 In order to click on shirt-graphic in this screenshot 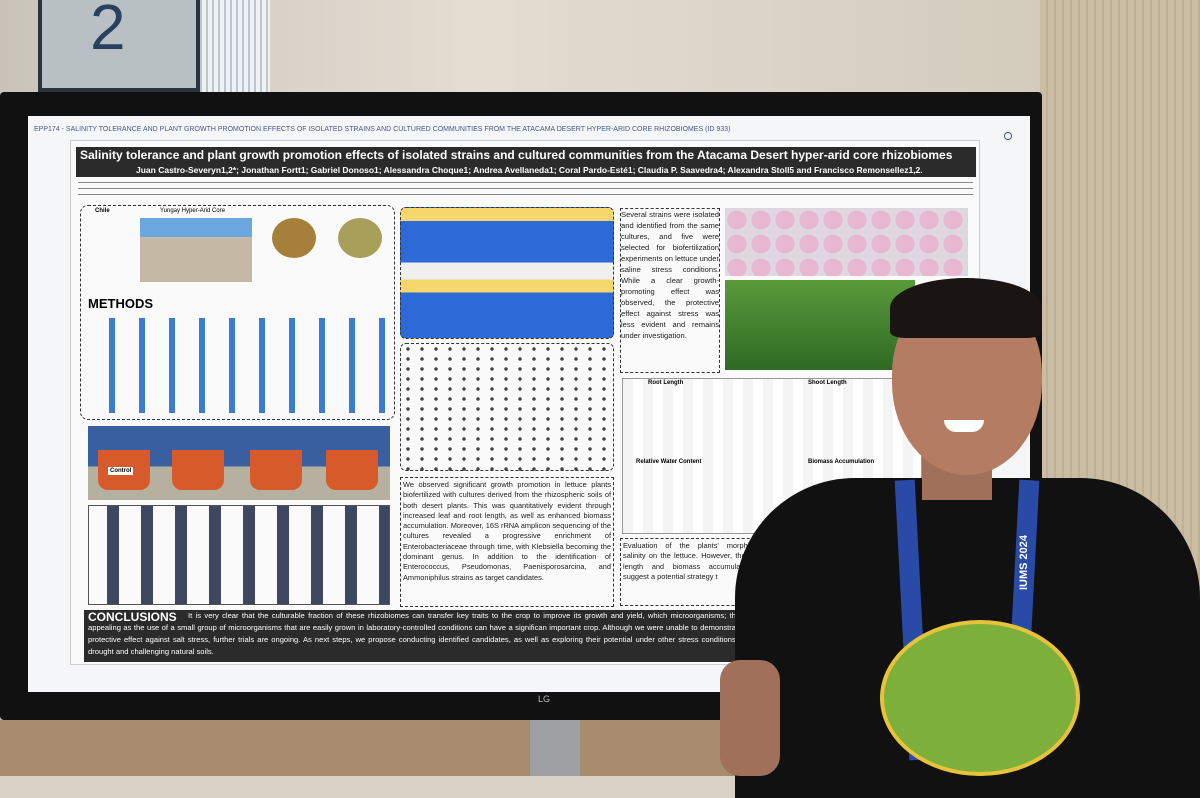, I will do `click(980, 698)`.